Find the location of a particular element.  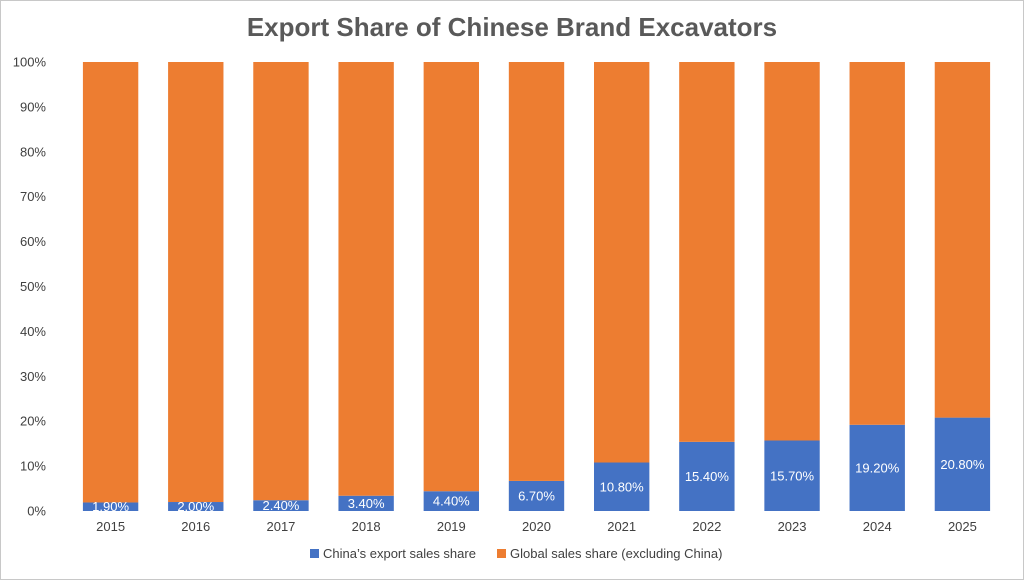

data-label: 1.90% is located at coordinates (110, 506).